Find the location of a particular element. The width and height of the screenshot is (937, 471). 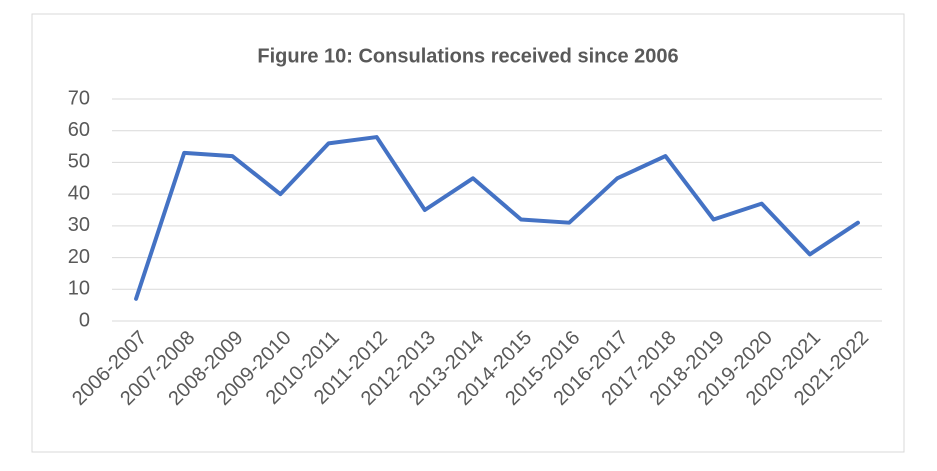

y-tick-label: 50 is located at coordinates (79, 162).